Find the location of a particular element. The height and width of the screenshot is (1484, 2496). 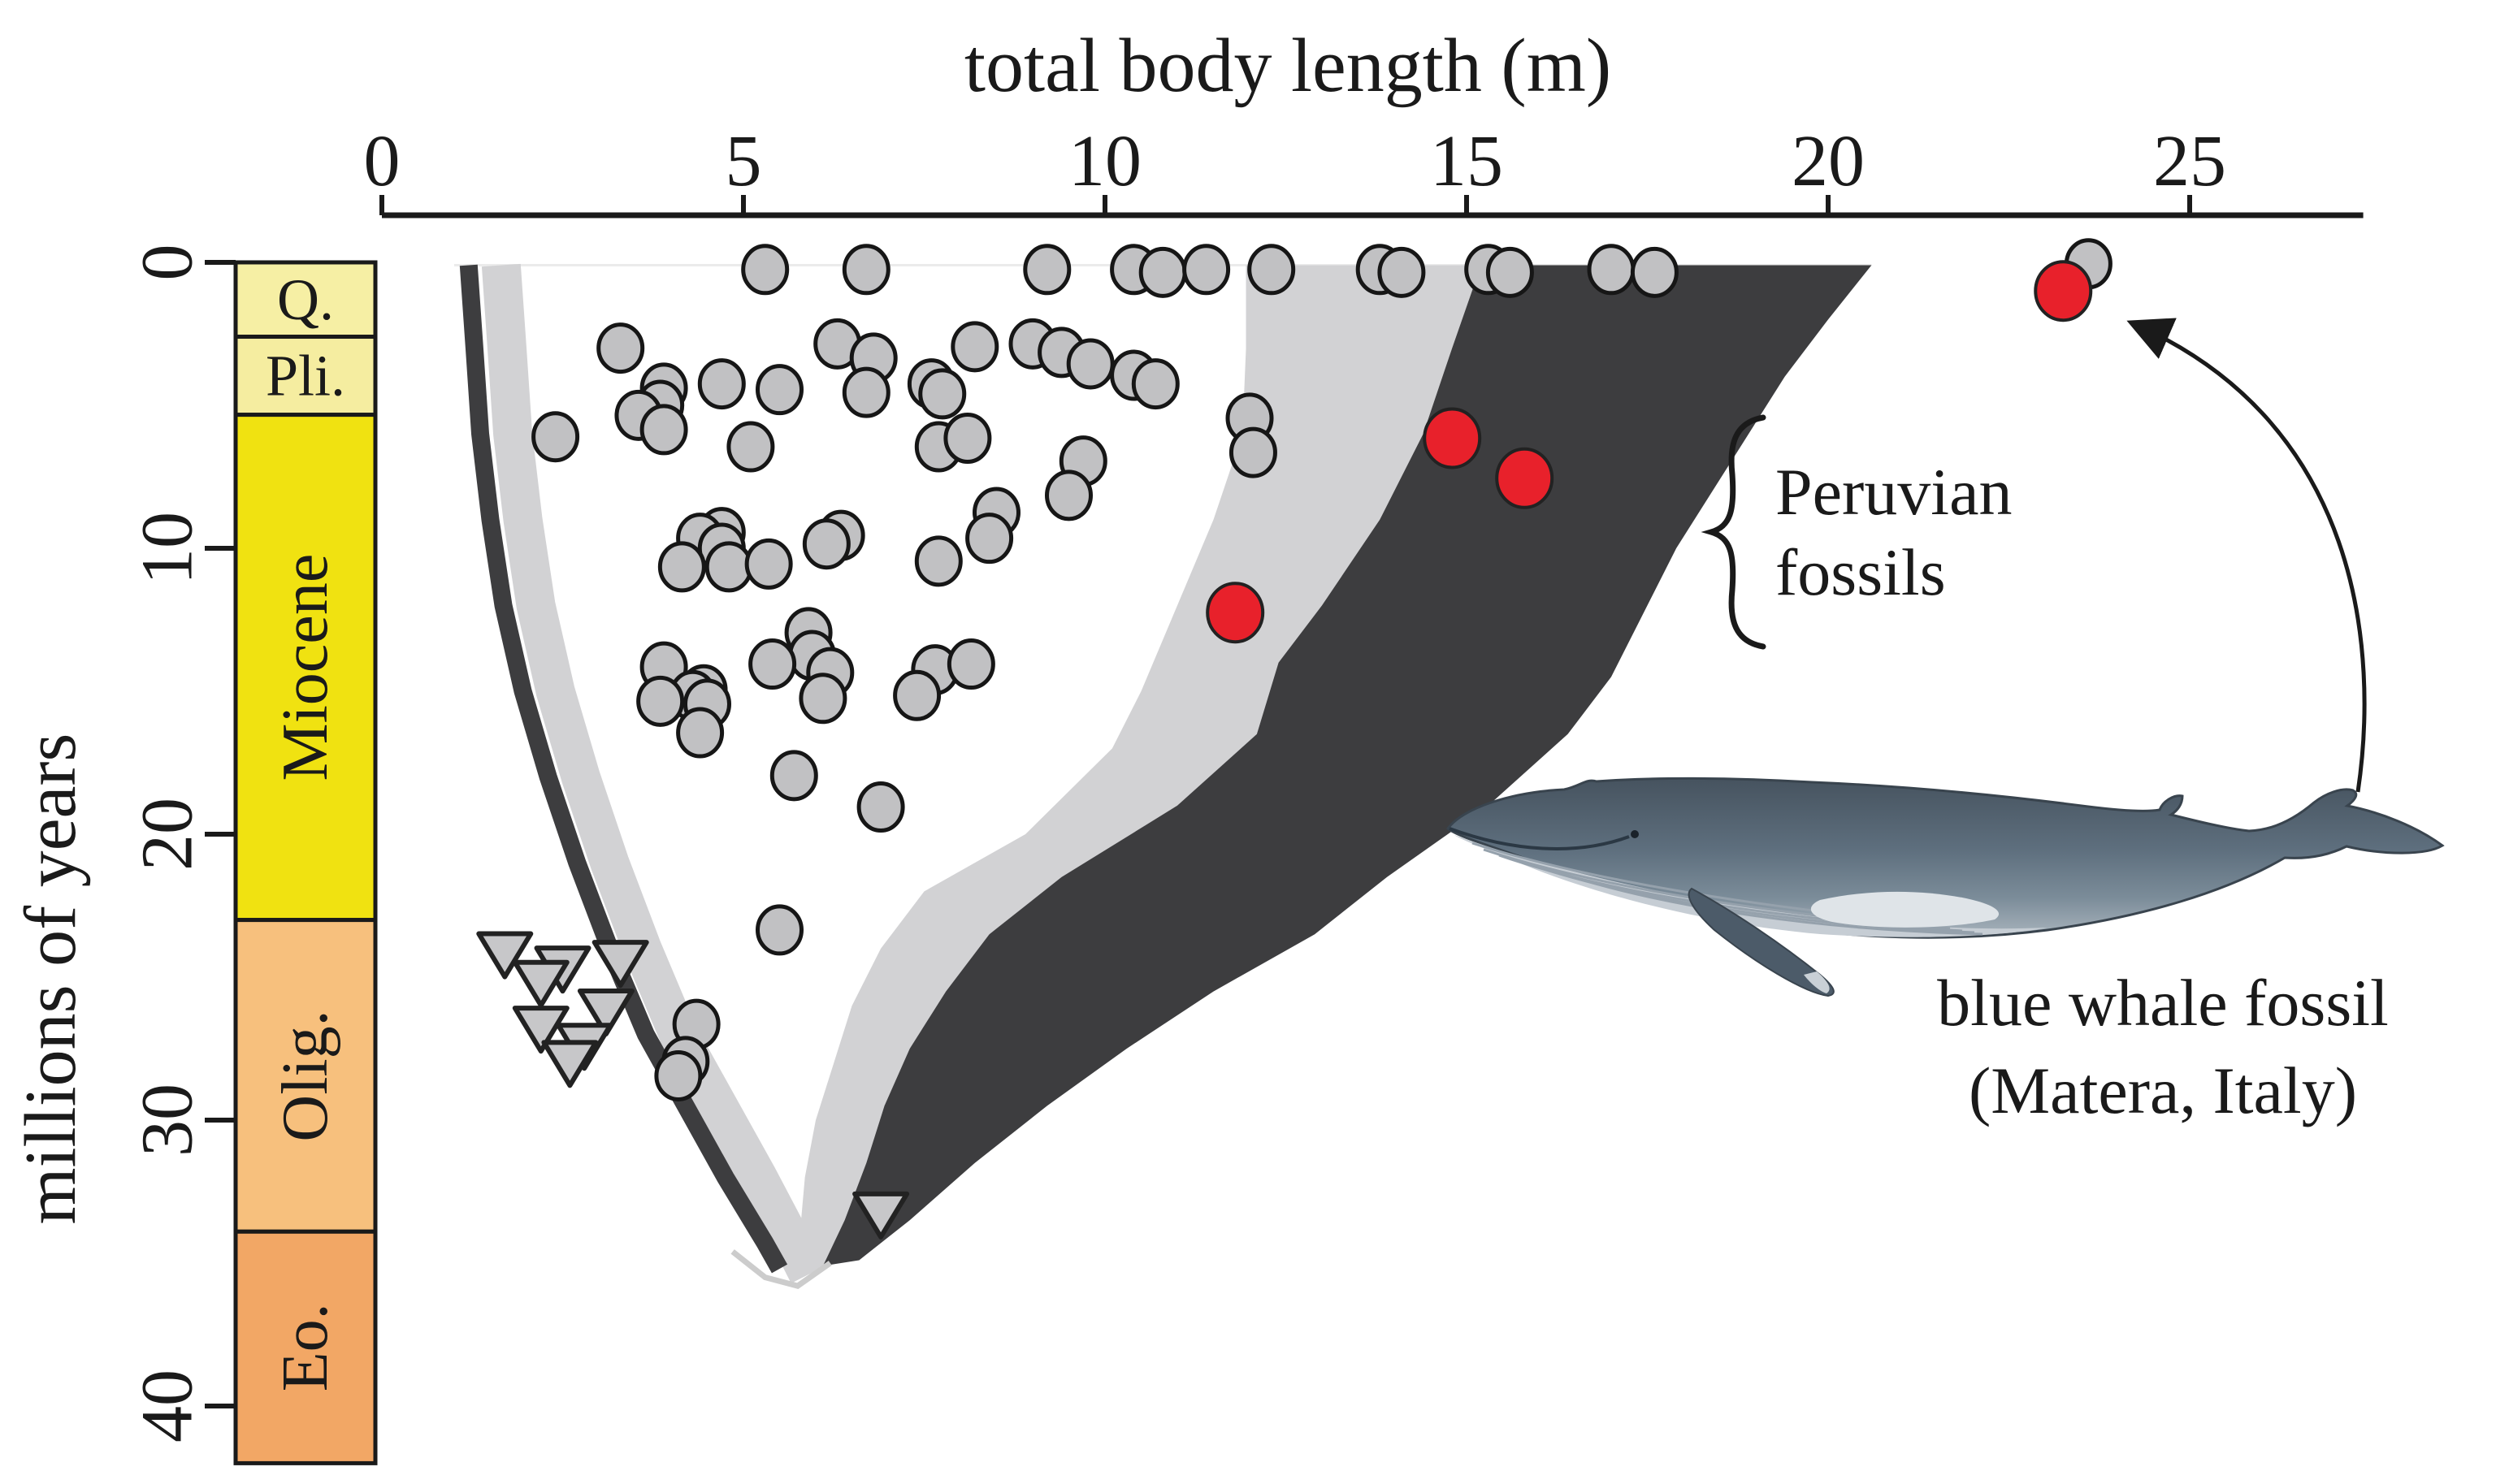

curly-brace is located at coordinates (1733, 532).